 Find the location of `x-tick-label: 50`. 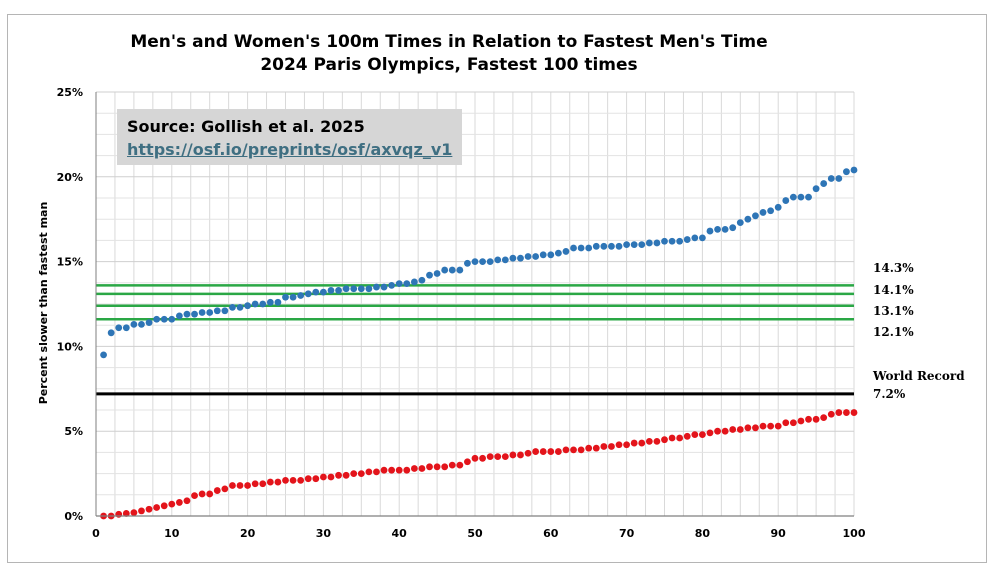

x-tick-label: 50 is located at coordinates (475, 533).